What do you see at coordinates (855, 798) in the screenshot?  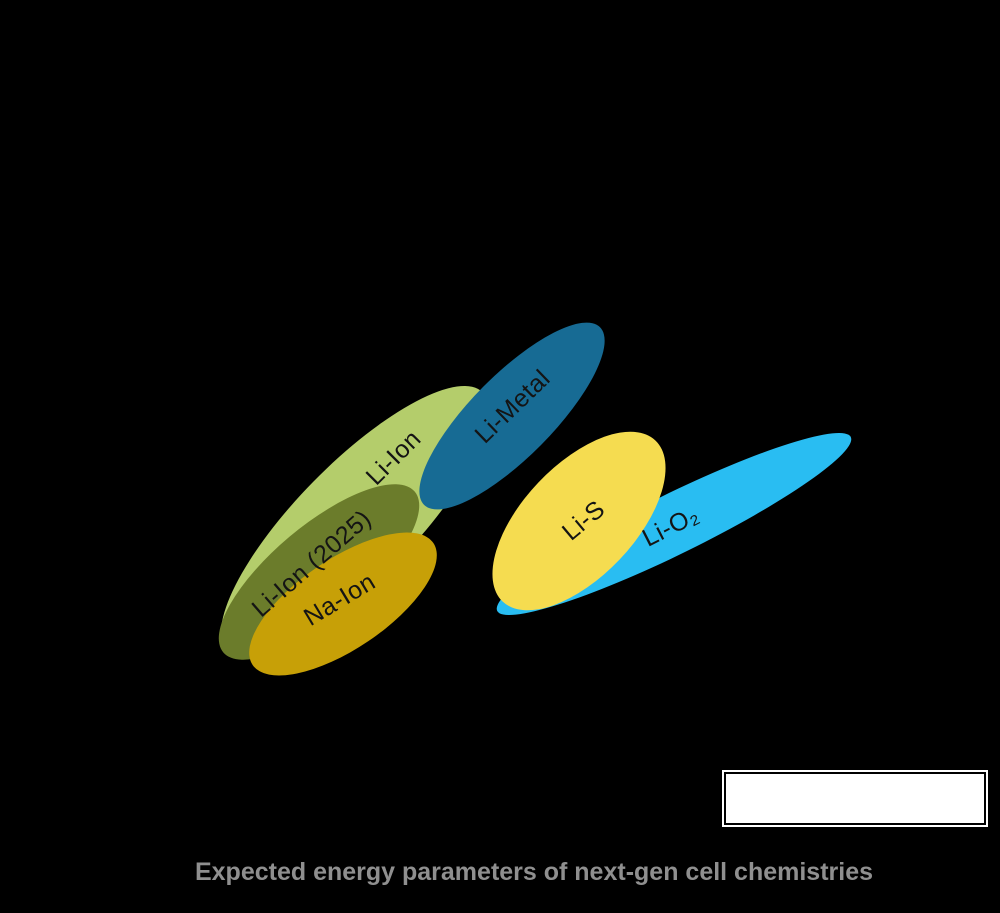 I see `white-panel` at bounding box center [855, 798].